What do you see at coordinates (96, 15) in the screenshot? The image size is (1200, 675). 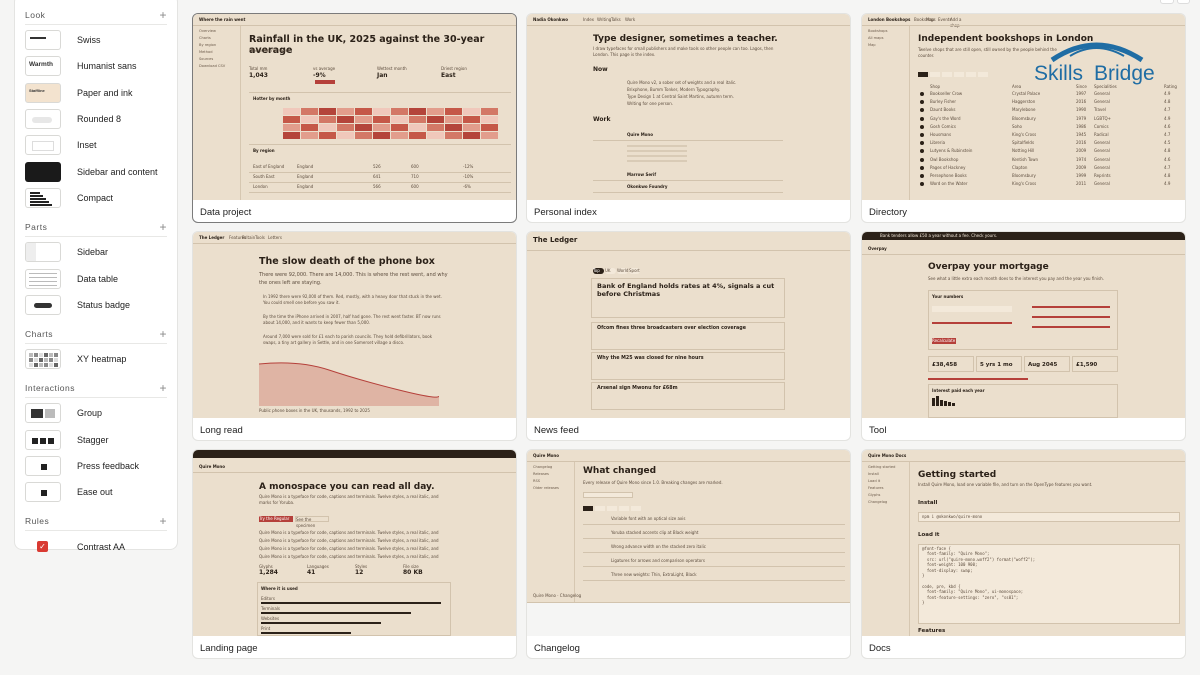 I see `section-header-look: Look +` at bounding box center [96, 15].